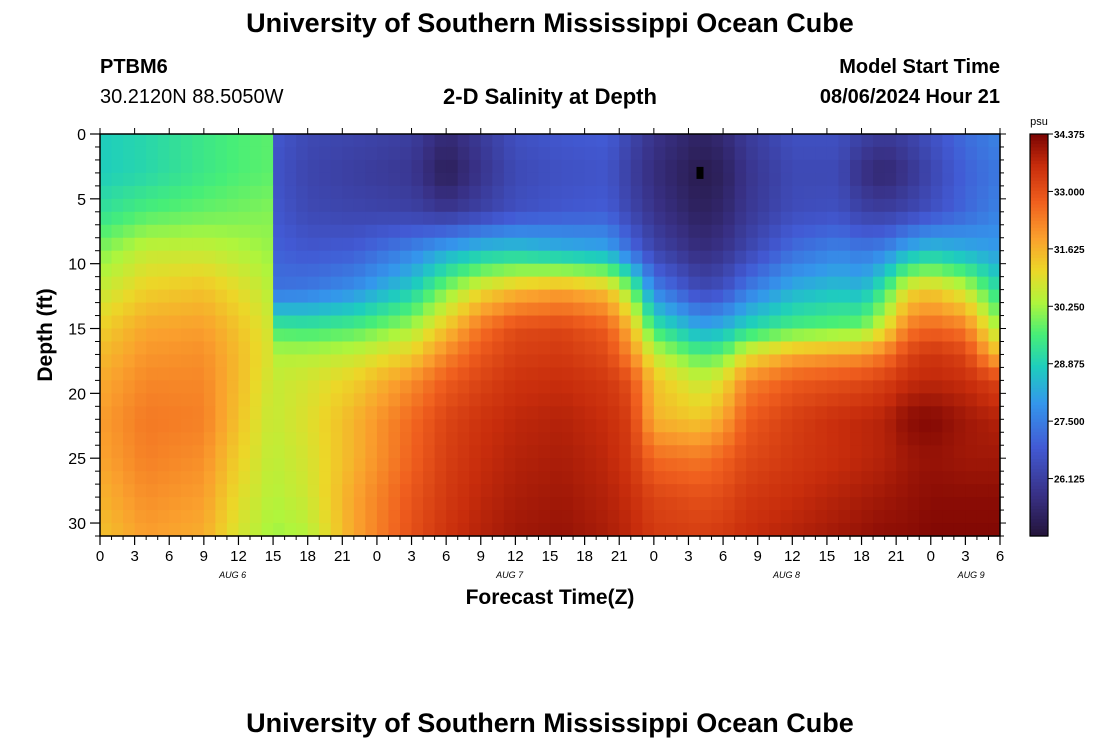 The image size is (1100, 750). I want to click on location-marker, so click(700, 172).